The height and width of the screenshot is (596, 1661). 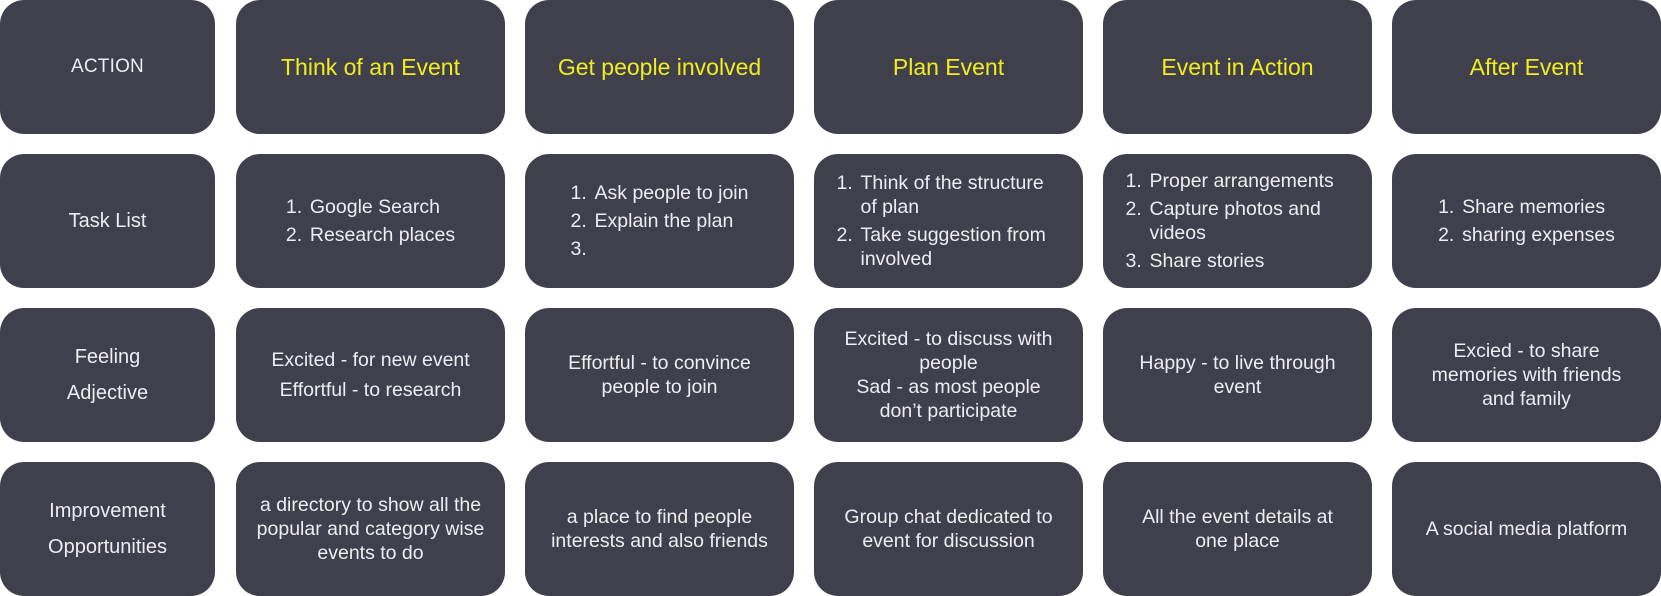 What do you see at coordinates (370, 360) in the screenshot?
I see `feeling-text: Excited - for new event` at bounding box center [370, 360].